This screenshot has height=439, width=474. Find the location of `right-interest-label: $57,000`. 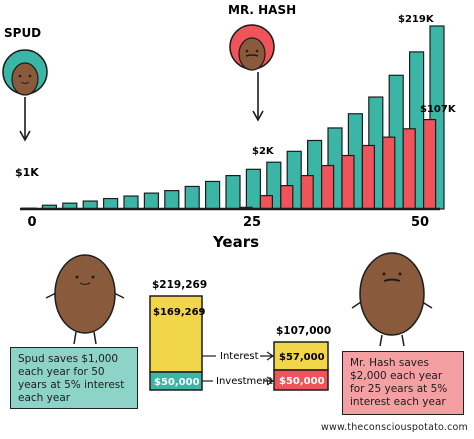

right-interest-label: $57,000 is located at coordinates (302, 357).